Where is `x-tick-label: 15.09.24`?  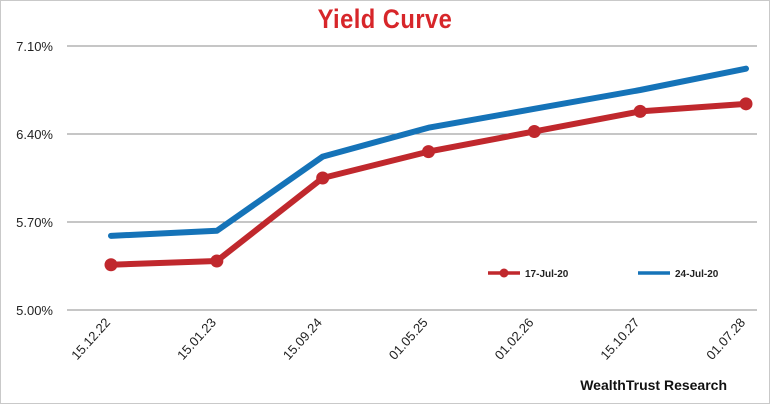
x-tick-label: 15.09.24 is located at coordinates (302, 339).